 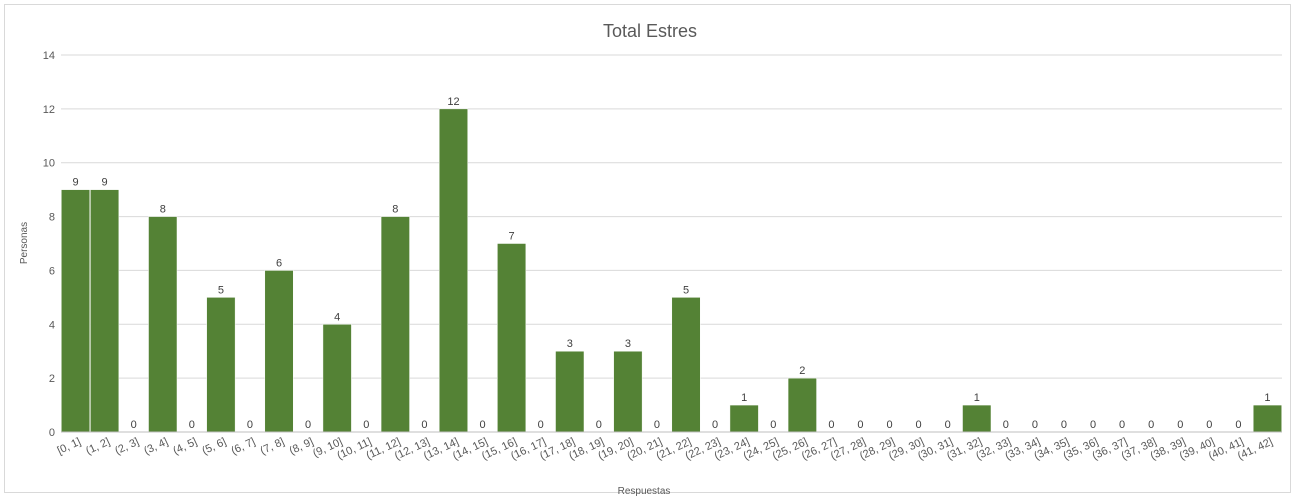 What do you see at coordinates (52, 218) in the screenshot?
I see `y-tick-label: 8` at bounding box center [52, 218].